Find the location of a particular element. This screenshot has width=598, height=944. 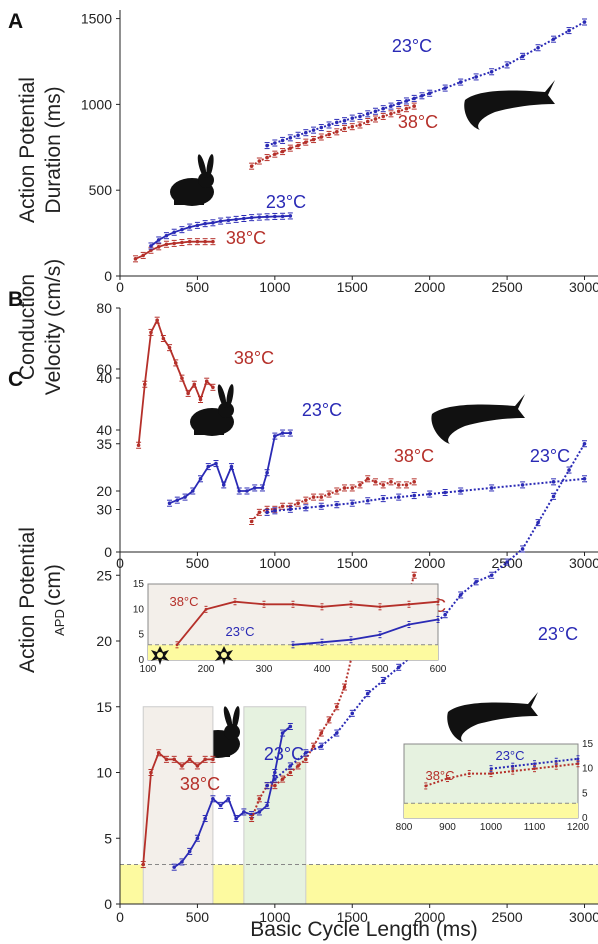

x-tick-label: 1500 is located at coordinates (352, 287).